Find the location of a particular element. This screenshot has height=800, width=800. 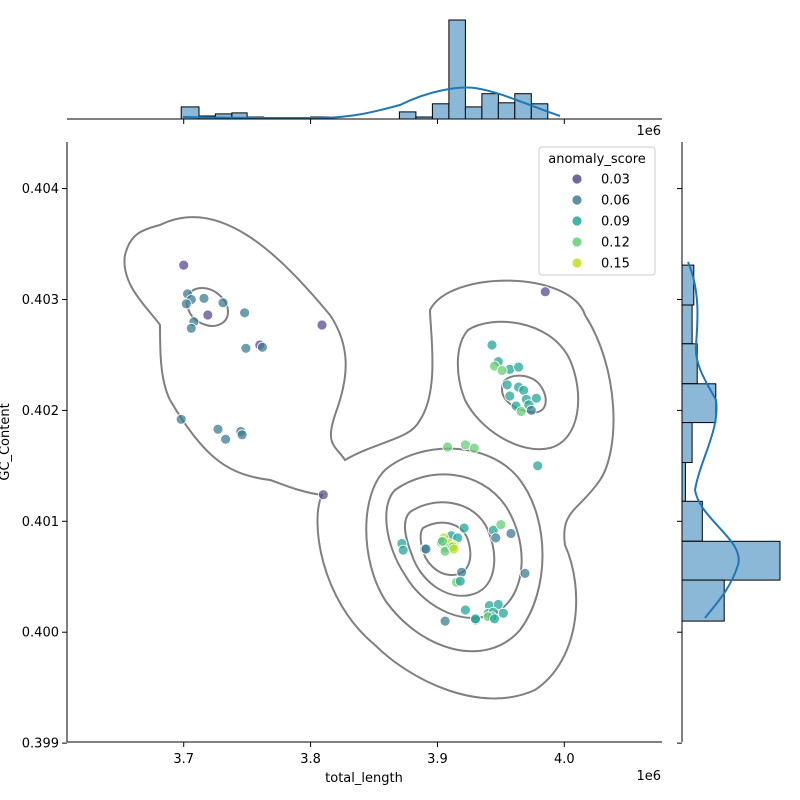

y-ticks: 0.399 0.400 0.401 0.402 0.403 0.404 is located at coordinates (44, 467).